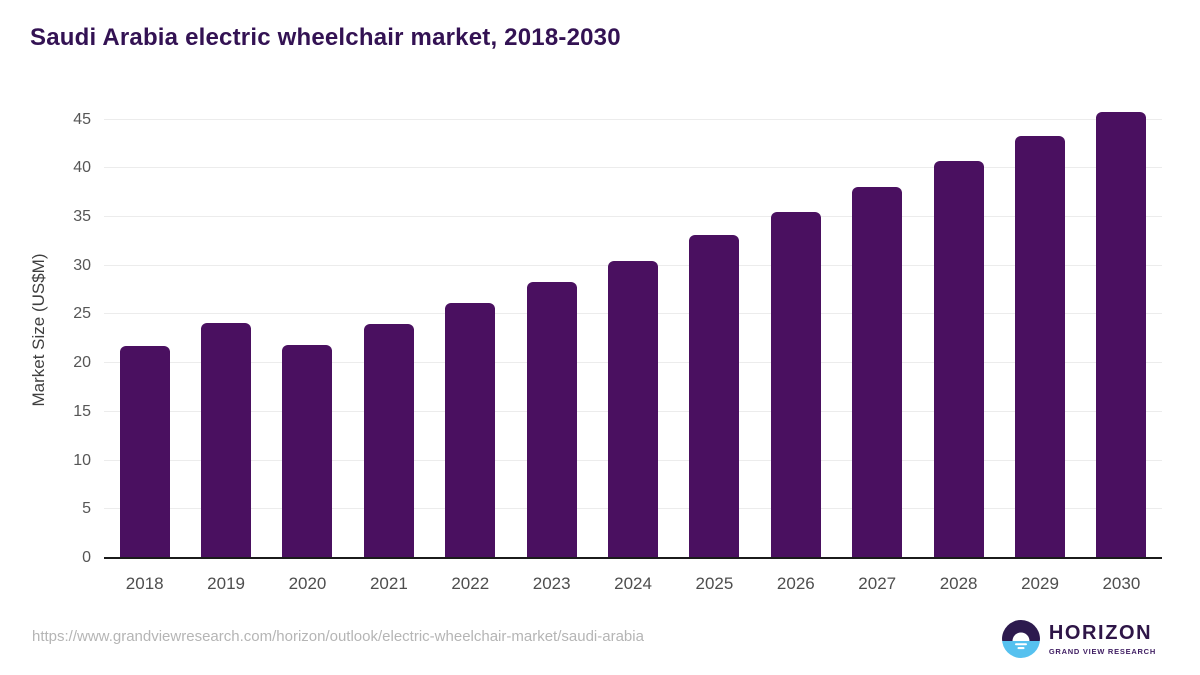  I want to click on y-tick-label-25: 25, so click(82, 314).